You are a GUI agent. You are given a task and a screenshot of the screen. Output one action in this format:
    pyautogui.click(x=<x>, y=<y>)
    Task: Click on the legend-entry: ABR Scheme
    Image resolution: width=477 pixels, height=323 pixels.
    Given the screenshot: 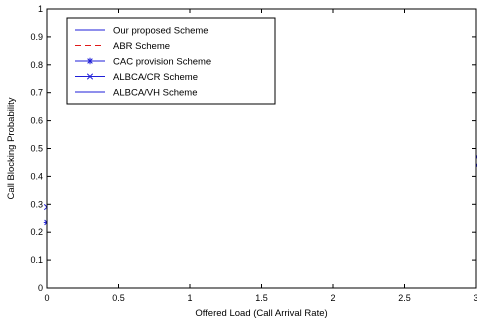 What is the action you would take?
    pyautogui.click(x=122, y=46)
    